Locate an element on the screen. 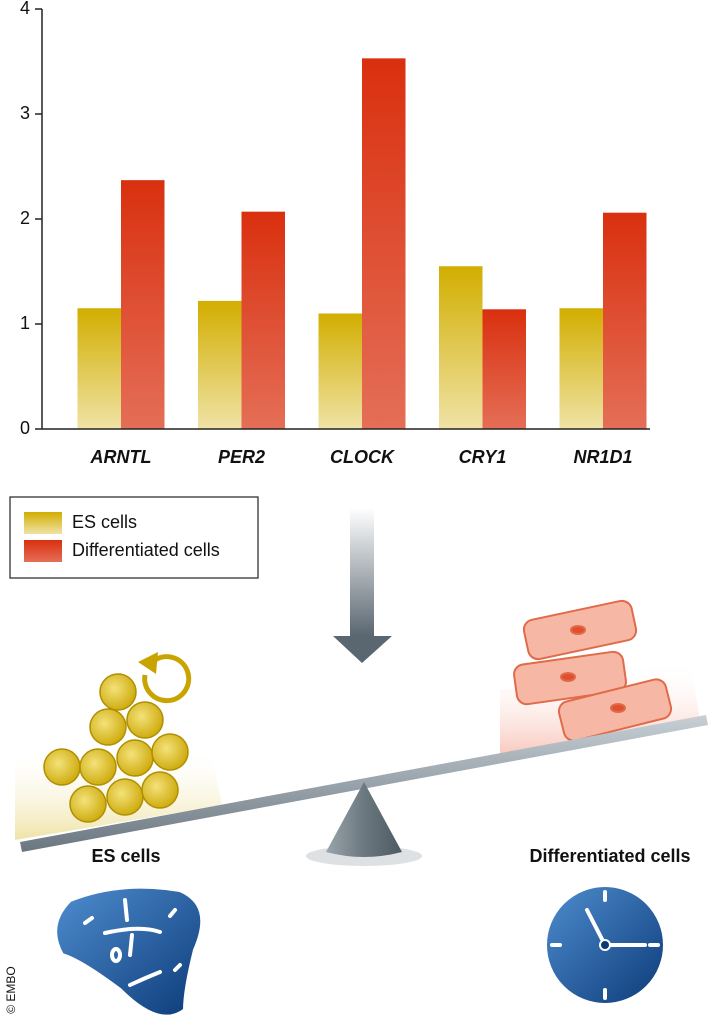 The width and height of the screenshot is (709, 1036). arrow-head is located at coordinates (362, 649).